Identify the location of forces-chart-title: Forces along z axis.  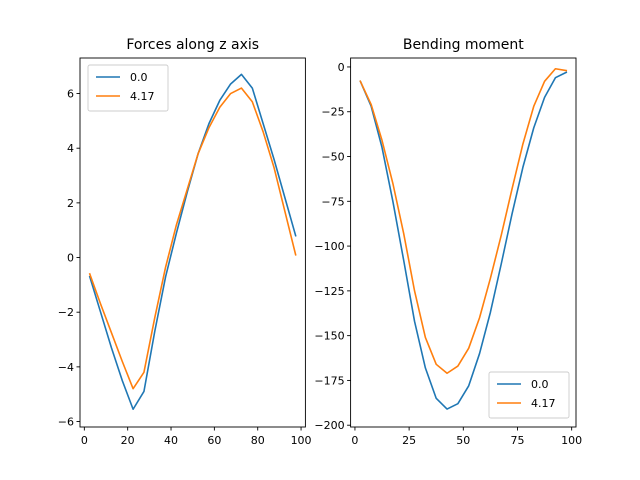
(192, 45).